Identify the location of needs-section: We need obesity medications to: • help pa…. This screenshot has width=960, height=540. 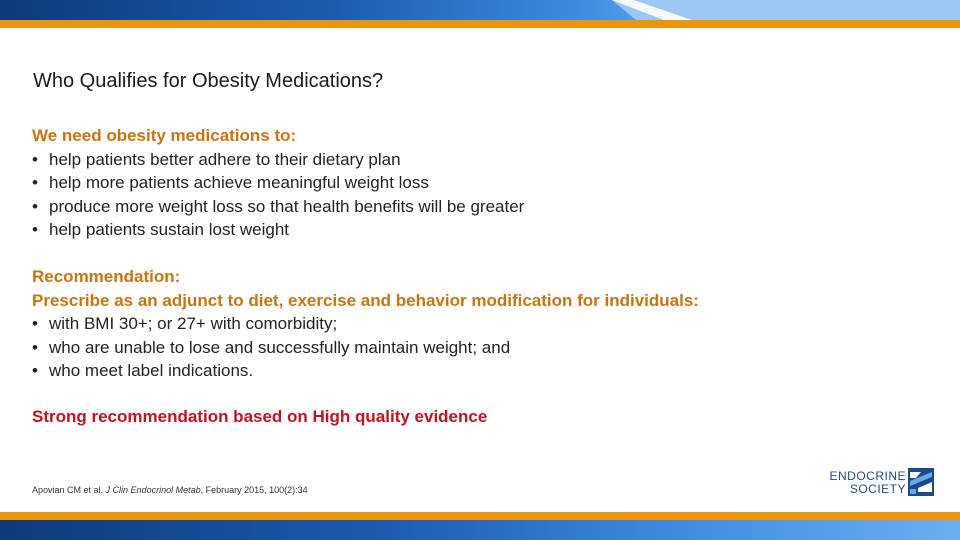
(278, 183).